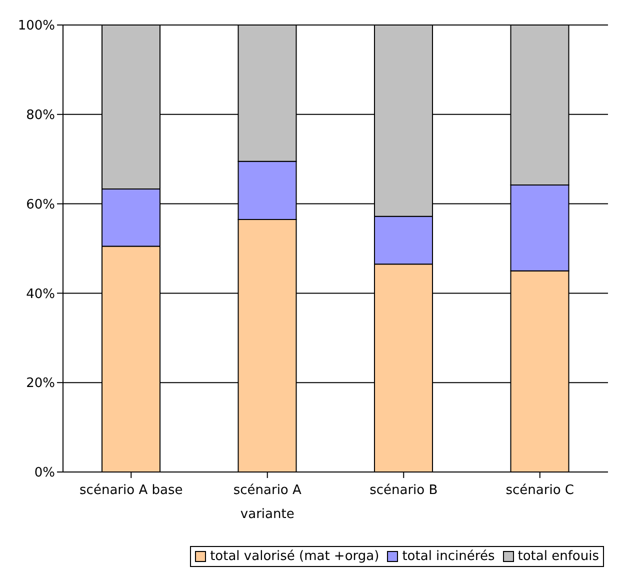  I want to click on y-tick-label: 0%, so click(44, 473).